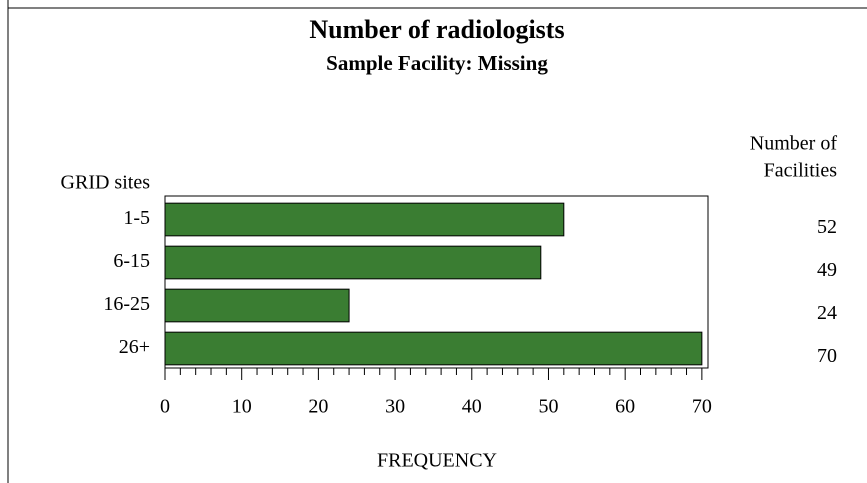 This screenshot has width=867, height=483. I want to click on value-label: 52, so click(827, 227).